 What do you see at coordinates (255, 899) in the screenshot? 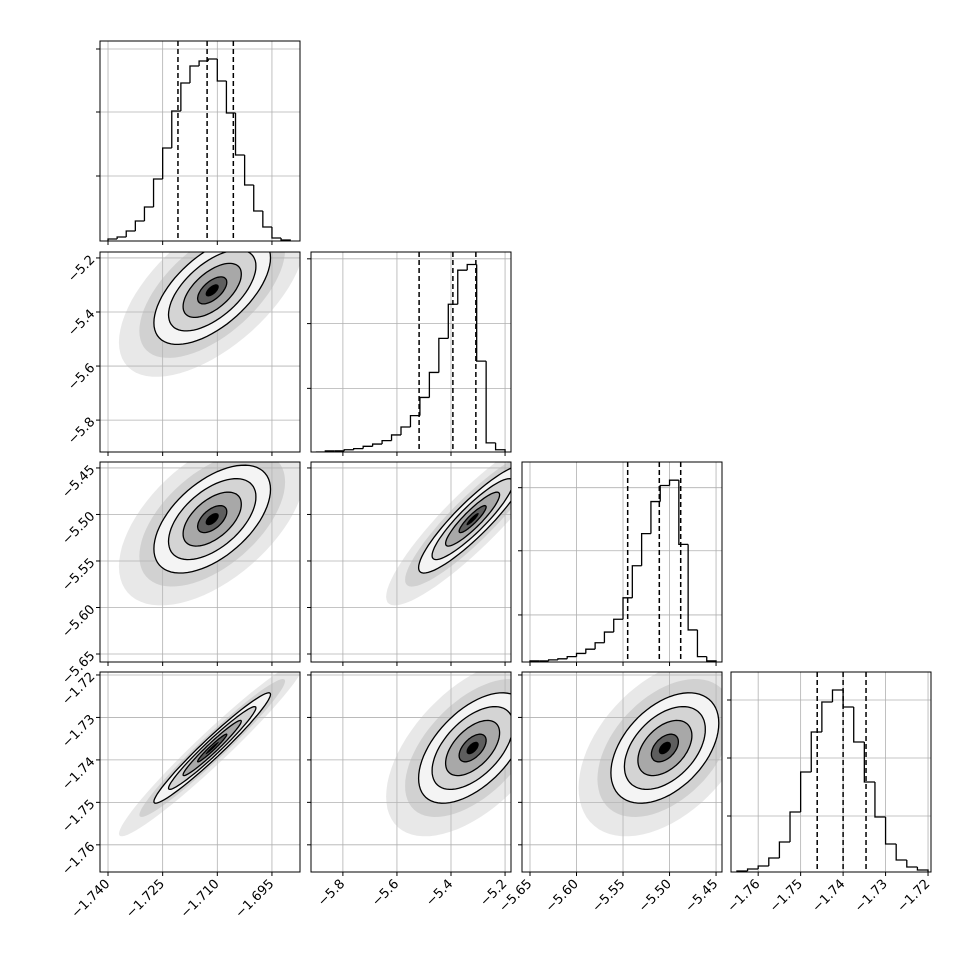
I see `x-tick-label: −1.695` at bounding box center [255, 899].